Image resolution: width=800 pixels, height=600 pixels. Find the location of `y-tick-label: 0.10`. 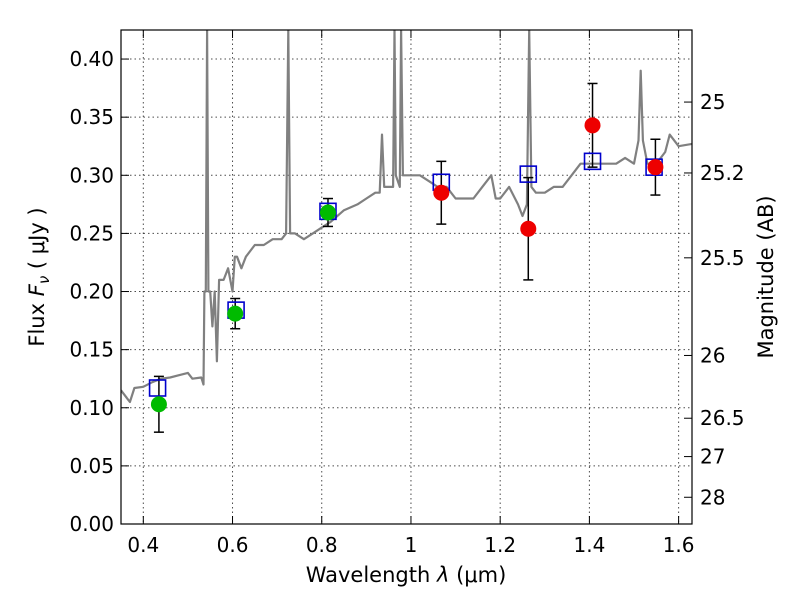

y-tick-label: 0.10 is located at coordinates (91, 408).